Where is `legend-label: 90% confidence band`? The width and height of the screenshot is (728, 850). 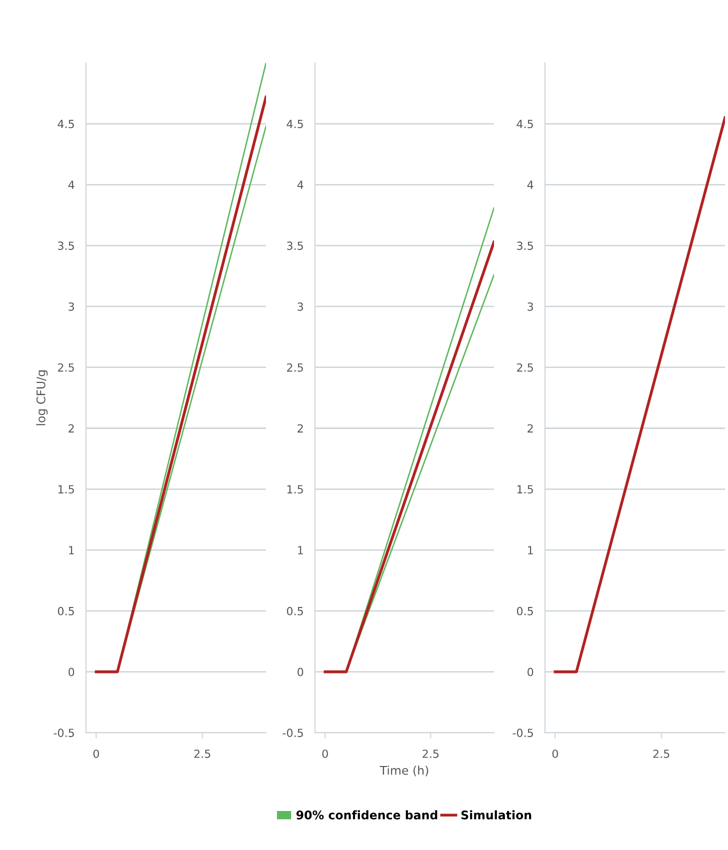 legend-label: 90% confidence band is located at coordinates (367, 815).